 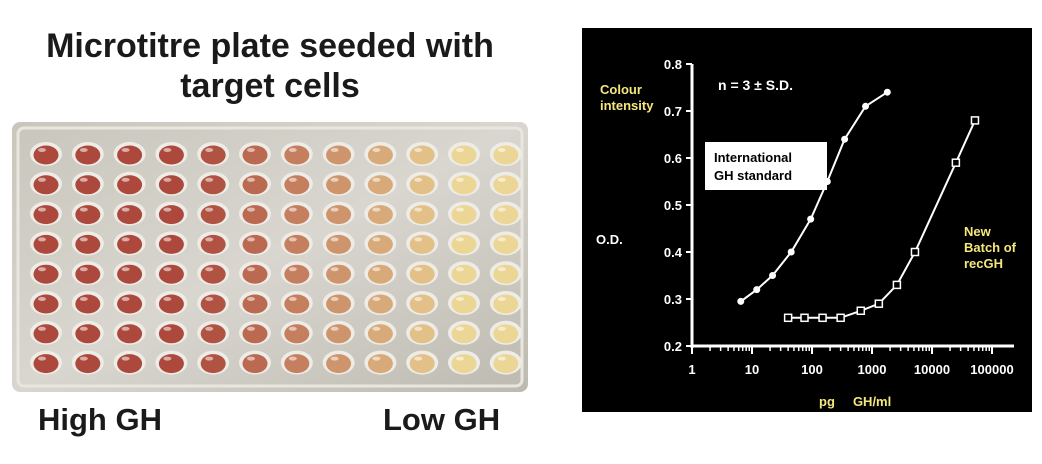 What do you see at coordinates (850, 369) in the screenshot?
I see `x-tick-labels: 1 10 100 1000 10000 100000` at bounding box center [850, 369].